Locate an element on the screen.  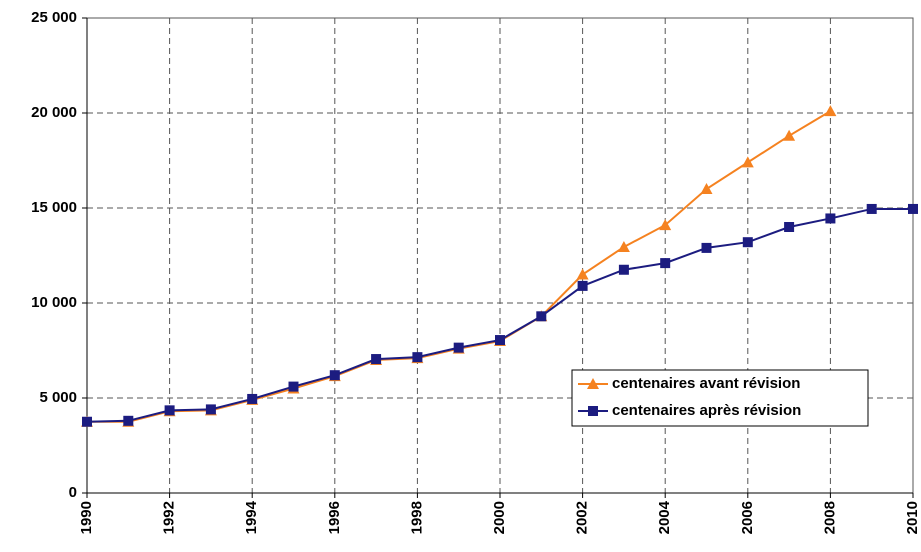
legend-label: centenaires avant révision is located at coordinates (706, 383).